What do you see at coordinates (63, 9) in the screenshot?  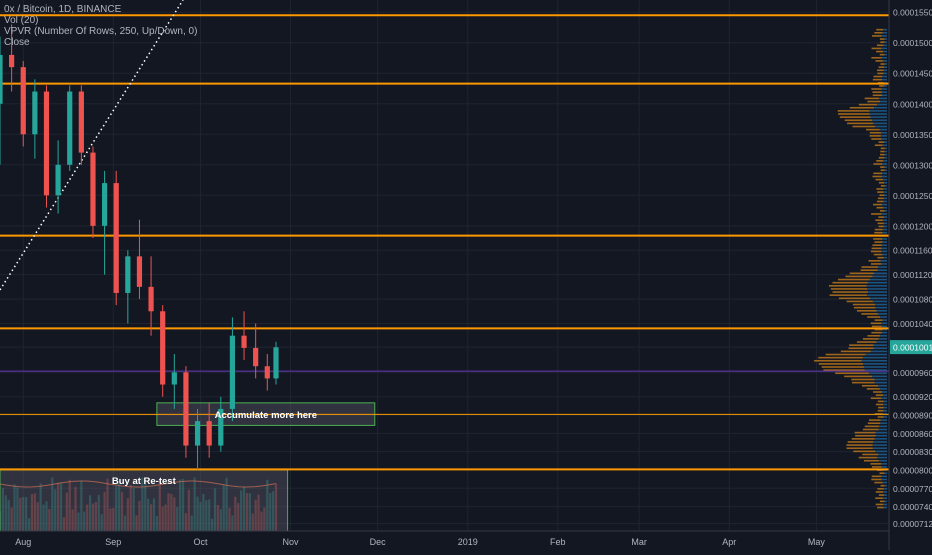 I see `symbol-title: 0x / Bitcoin, 1D, BINANCE` at bounding box center [63, 9].